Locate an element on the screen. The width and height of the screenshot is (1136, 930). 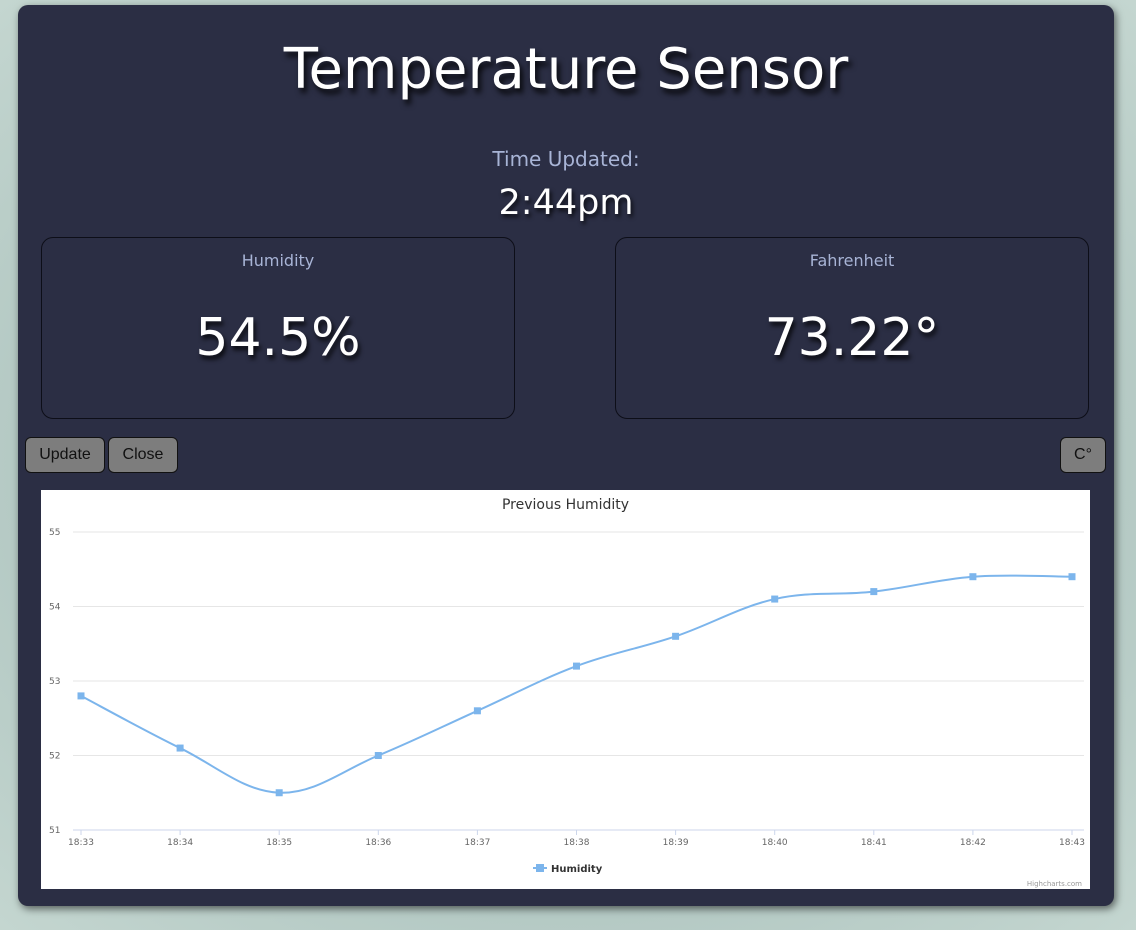
chart-legend: Humidity is located at coordinates (568, 869).